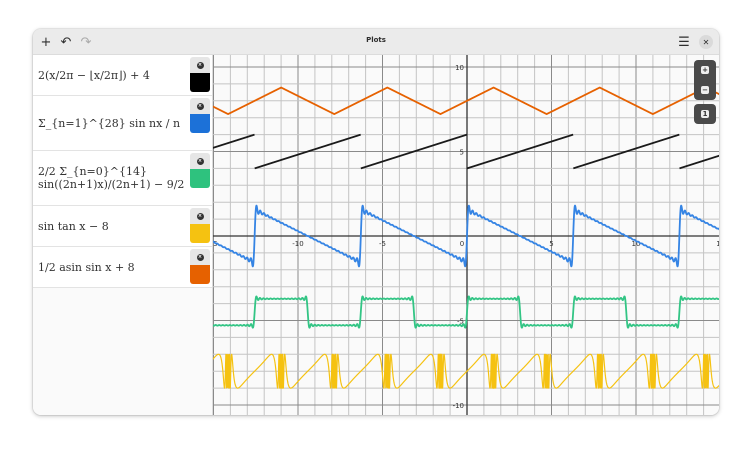 Image resolution: width=752 pixels, height=451 pixels. I want to click on sine-series-curve, so click(465, 236).